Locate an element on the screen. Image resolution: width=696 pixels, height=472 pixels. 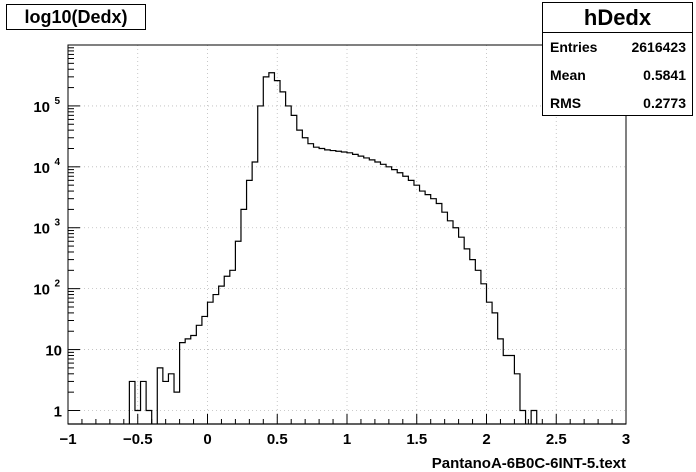
x-axis-ticks: −1 −0.5 0 0.5 1 1.5 2 2.5 3 is located at coordinates (344, 431).